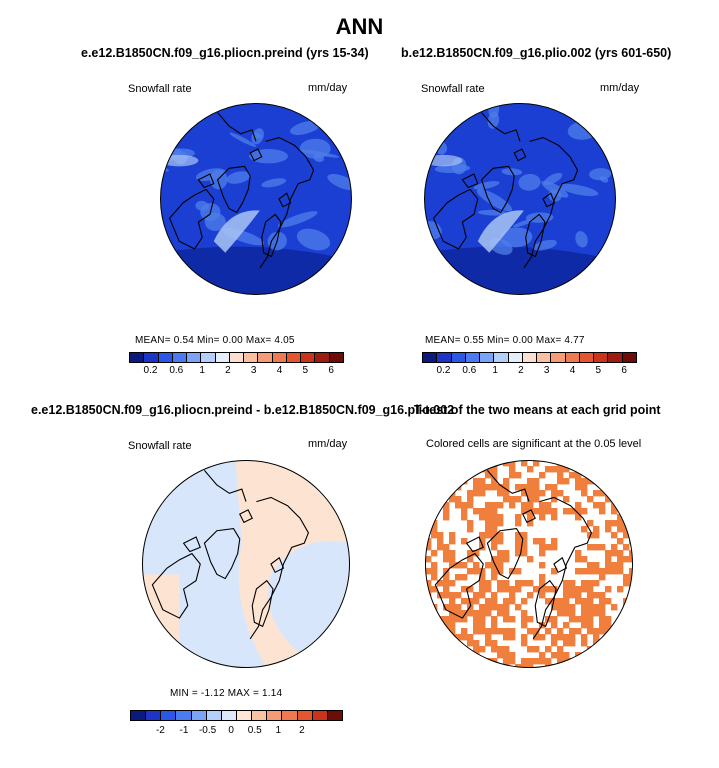 The image size is (719, 768). Describe the element at coordinates (529, 357) in the screenshot. I see `panel2-colorbar` at that location.